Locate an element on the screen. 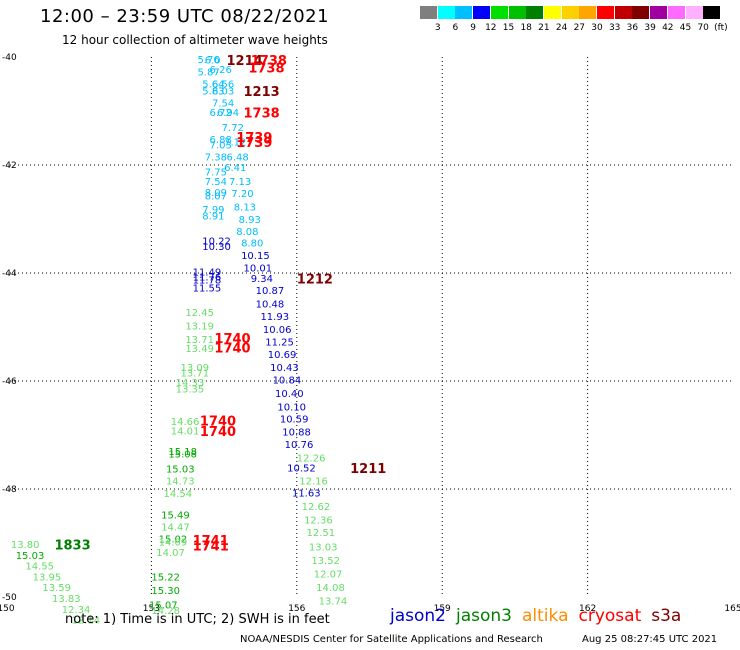 This screenshot has width=740, height=650. wave-height-label: 10.59 is located at coordinates (294, 420).